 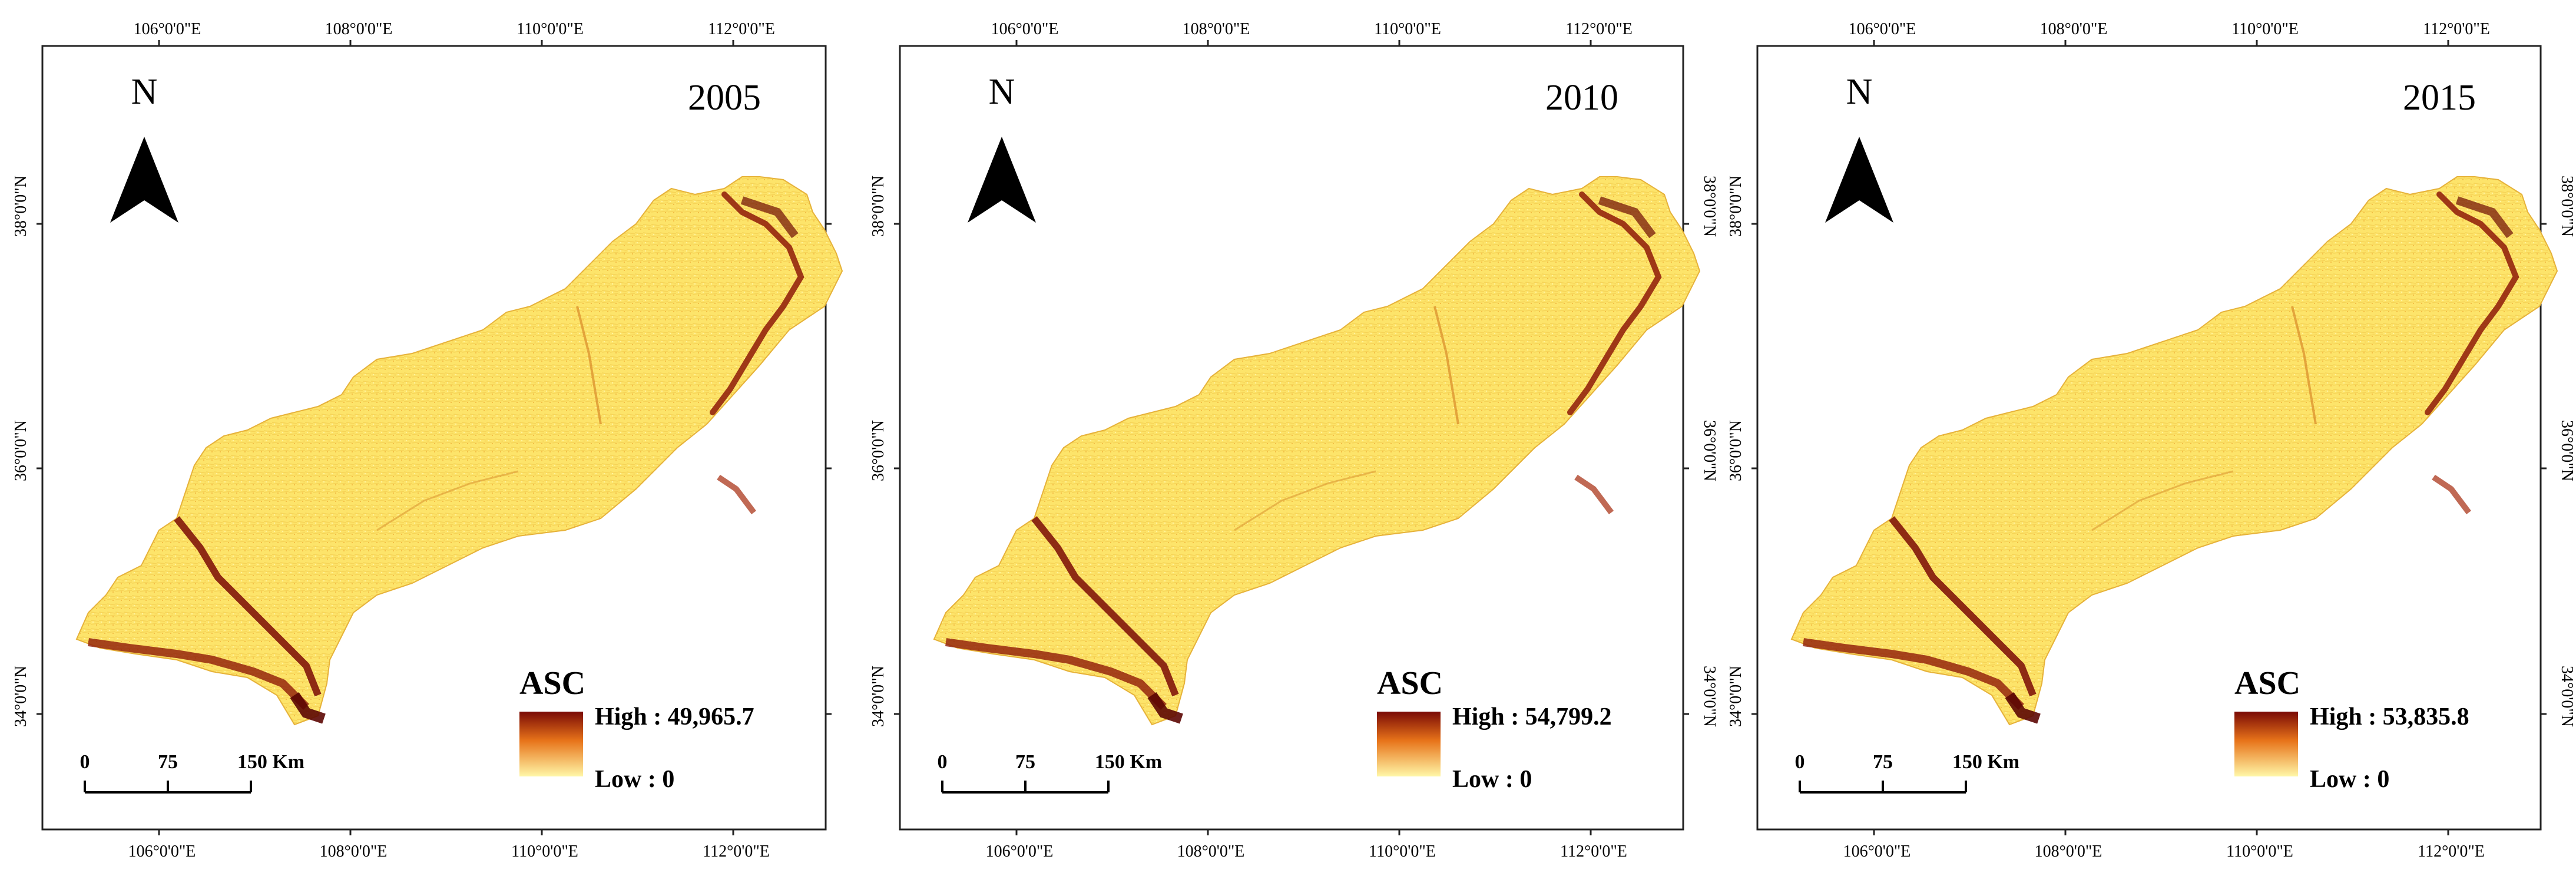 I want to click on year-label: 2005, so click(x=724, y=98).